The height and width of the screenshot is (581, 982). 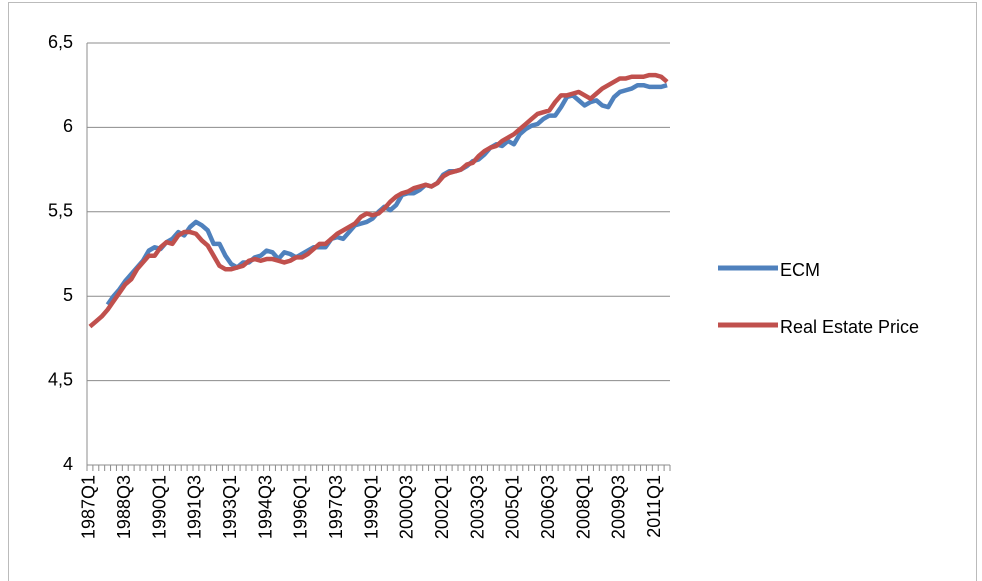 What do you see at coordinates (68, 464) in the screenshot?
I see `y-tick-label: 4` at bounding box center [68, 464].